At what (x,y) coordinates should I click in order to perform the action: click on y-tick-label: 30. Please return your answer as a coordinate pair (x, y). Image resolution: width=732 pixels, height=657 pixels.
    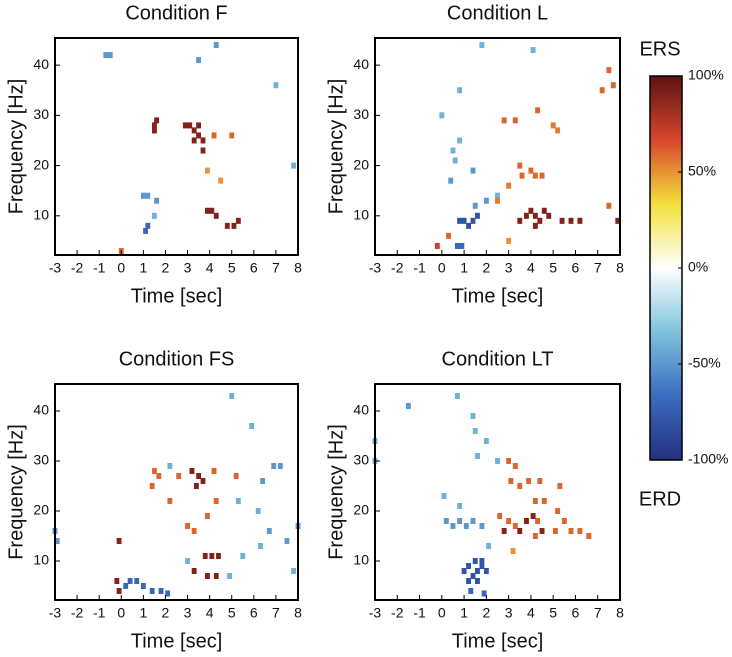
    Looking at the image, I should click on (41, 460).